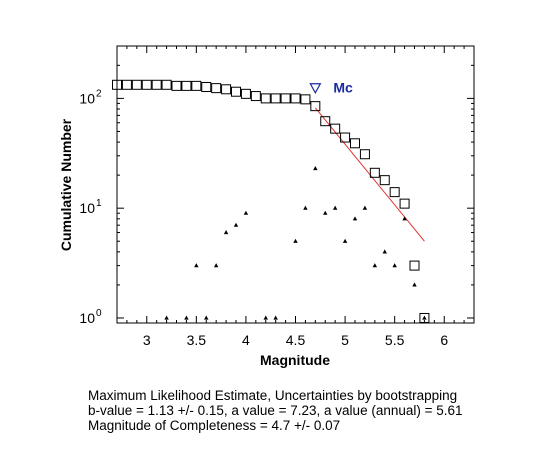 Image resolution: width=544 pixels, height=461 pixels. What do you see at coordinates (343, 88) in the screenshot?
I see `mc-label: Mc` at bounding box center [343, 88].